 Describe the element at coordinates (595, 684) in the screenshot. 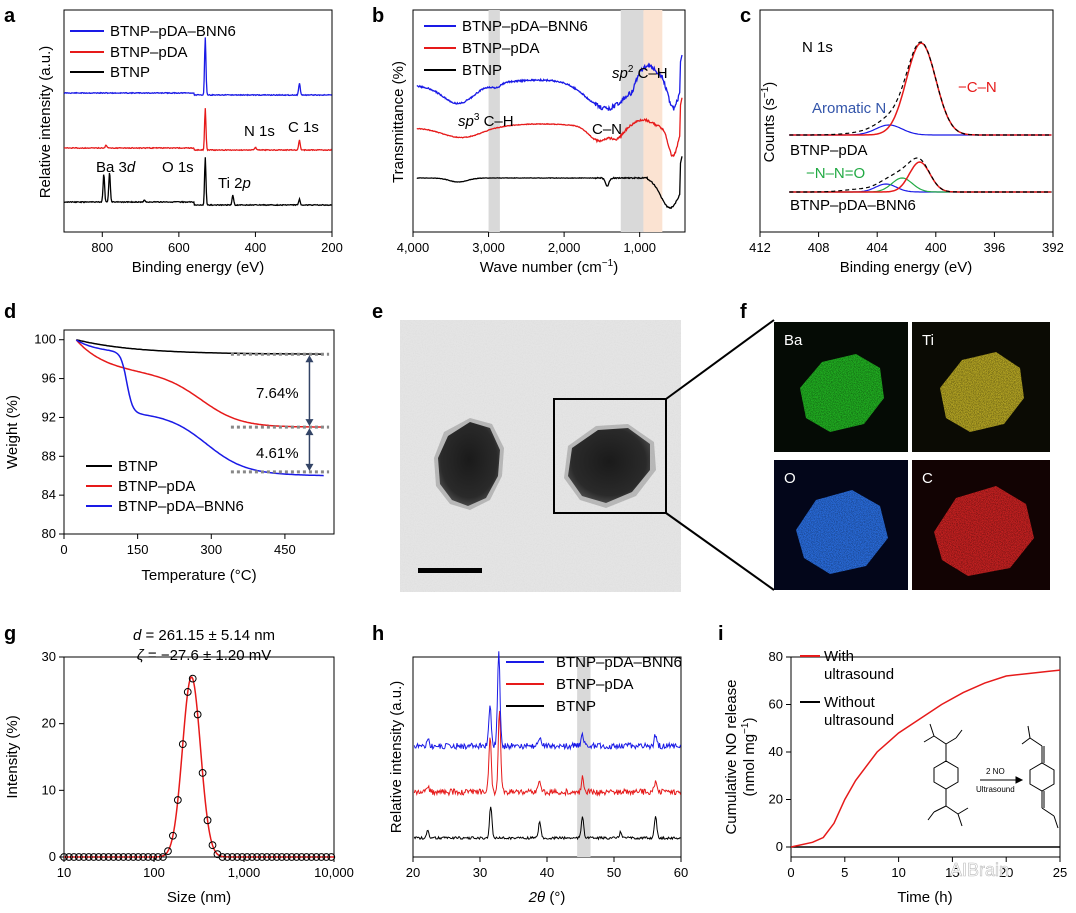

I see `panel-h-legend-2: BTNP–pDA` at that location.